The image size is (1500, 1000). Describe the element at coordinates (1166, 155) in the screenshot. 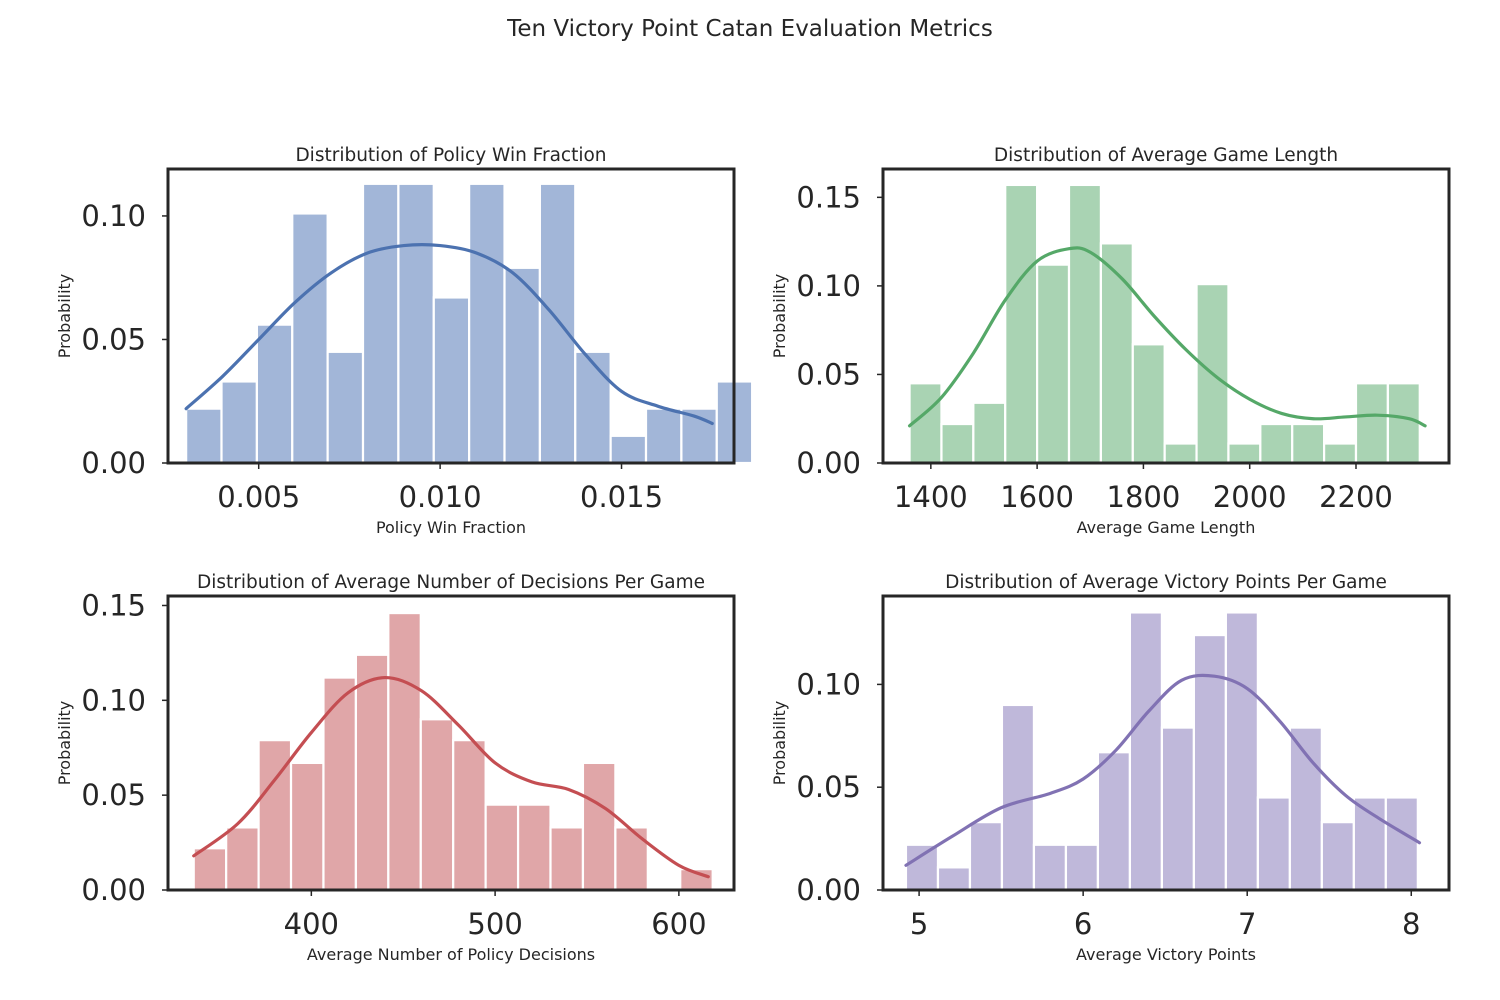

I see `subplot-title: Distribution of Average Game Length` at that location.